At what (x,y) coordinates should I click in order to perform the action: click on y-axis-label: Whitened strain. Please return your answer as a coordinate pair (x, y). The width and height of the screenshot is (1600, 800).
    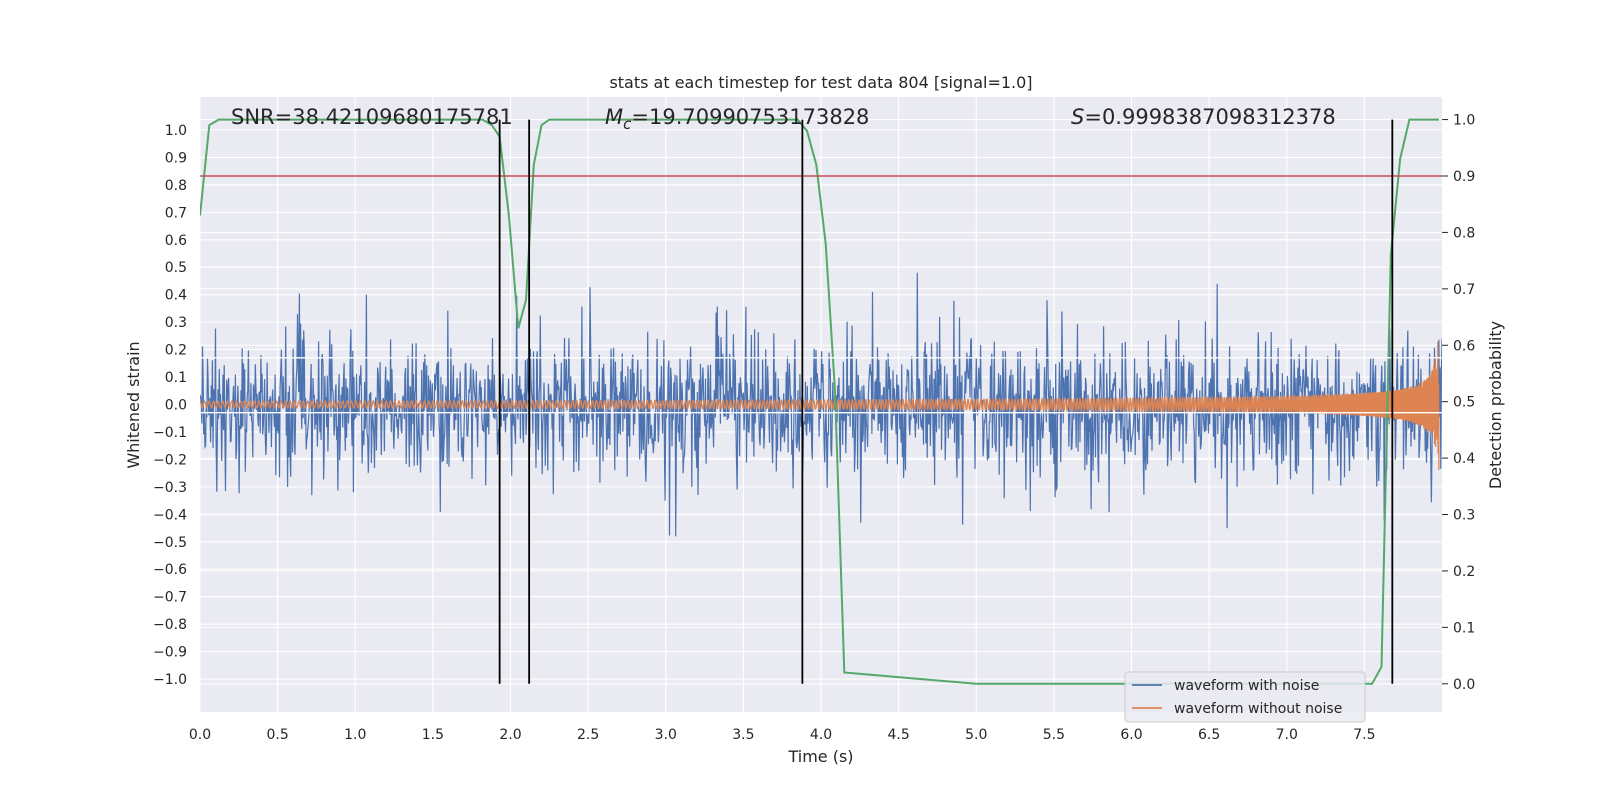
    Looking at the image, I should click on (133, 404).